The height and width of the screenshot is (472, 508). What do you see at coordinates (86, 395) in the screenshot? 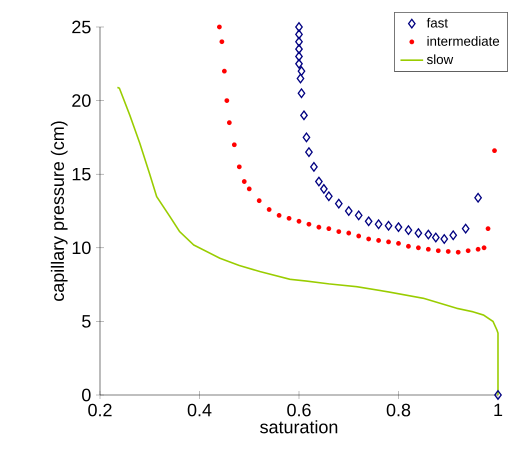
I see `y-tick-label: 0` at bounding box center [86, 395].